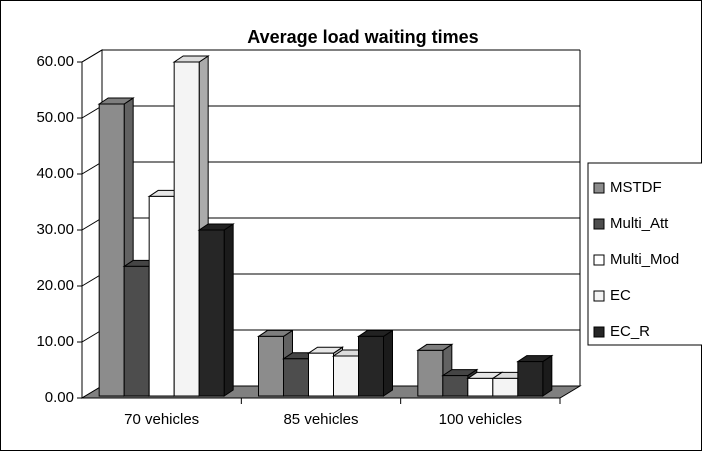 This screenshot has width=702, height=451. I want to click on legend-label: Multi_Att, so click(639, 223).